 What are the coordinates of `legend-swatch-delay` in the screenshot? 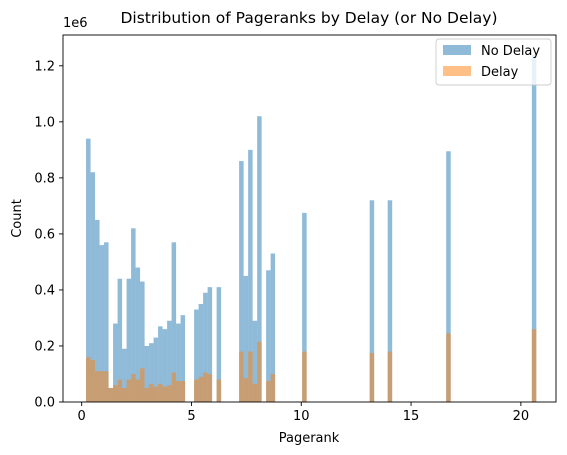 It's located at (457, 71).